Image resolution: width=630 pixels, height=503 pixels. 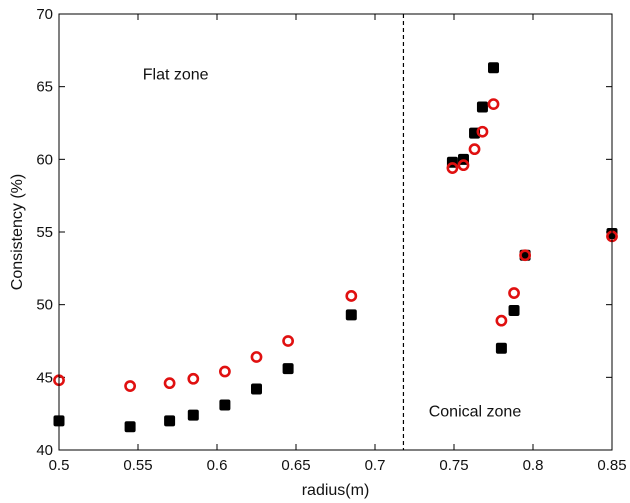 What do you see at coordinates (44, 14) in the screenshot?
I see `y-tick-label: 70` at bounding box center [44, 14].